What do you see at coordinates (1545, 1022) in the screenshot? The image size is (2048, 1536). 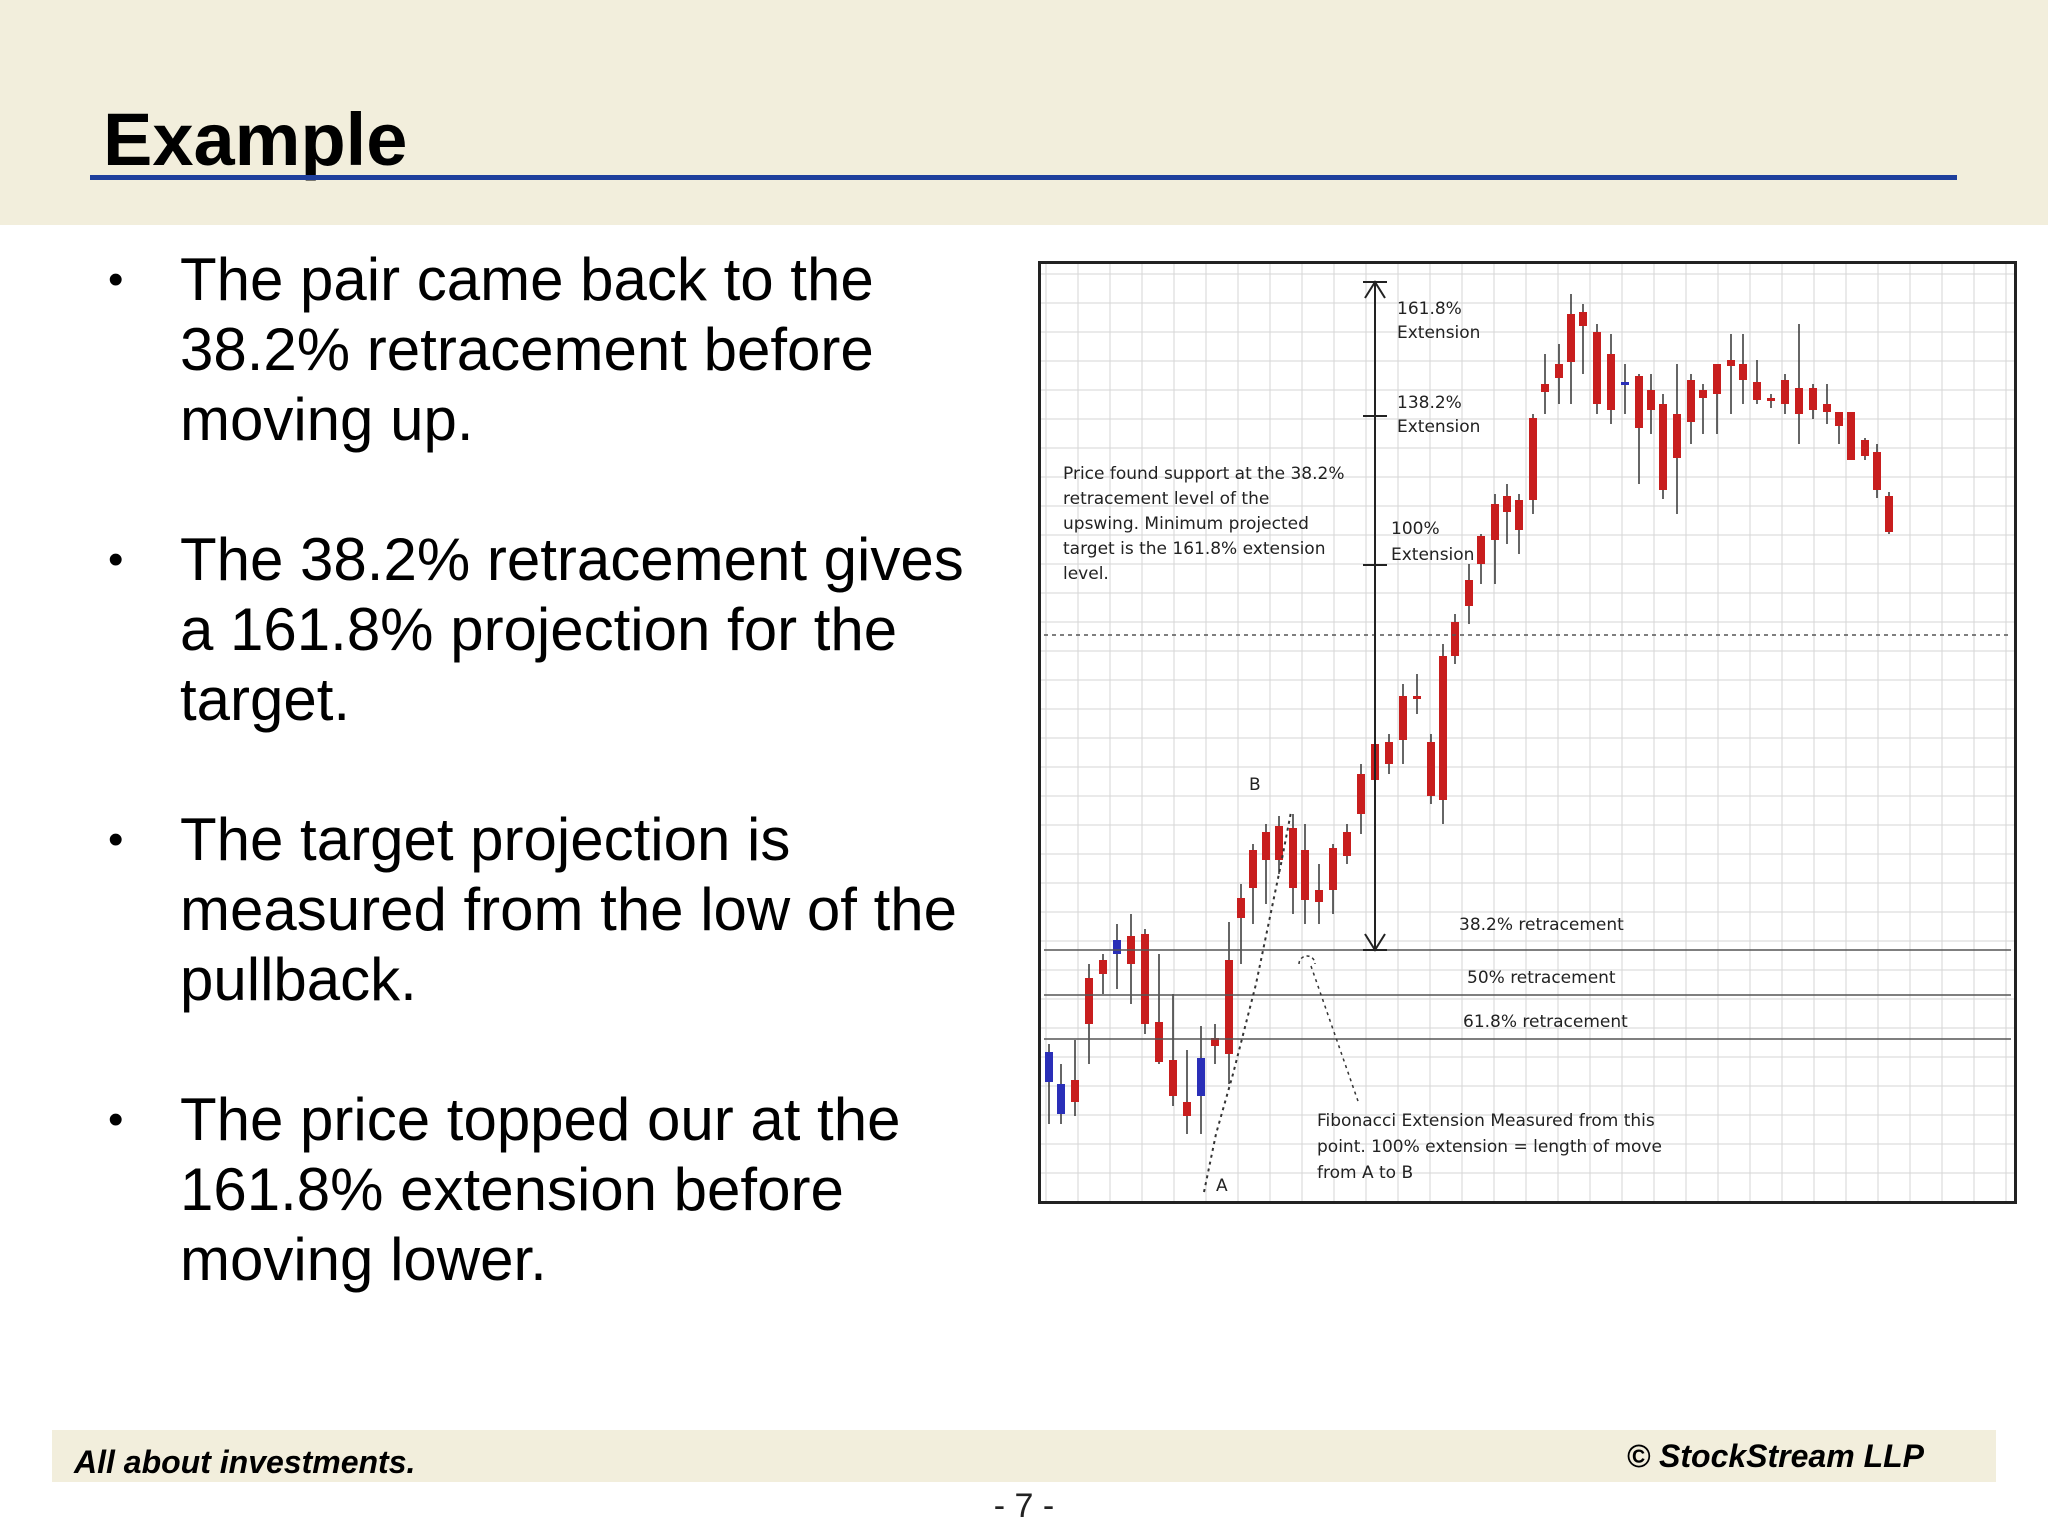 I see `retracement-618-label: 61.8% retracement` at bounding box center [1545, 1022].